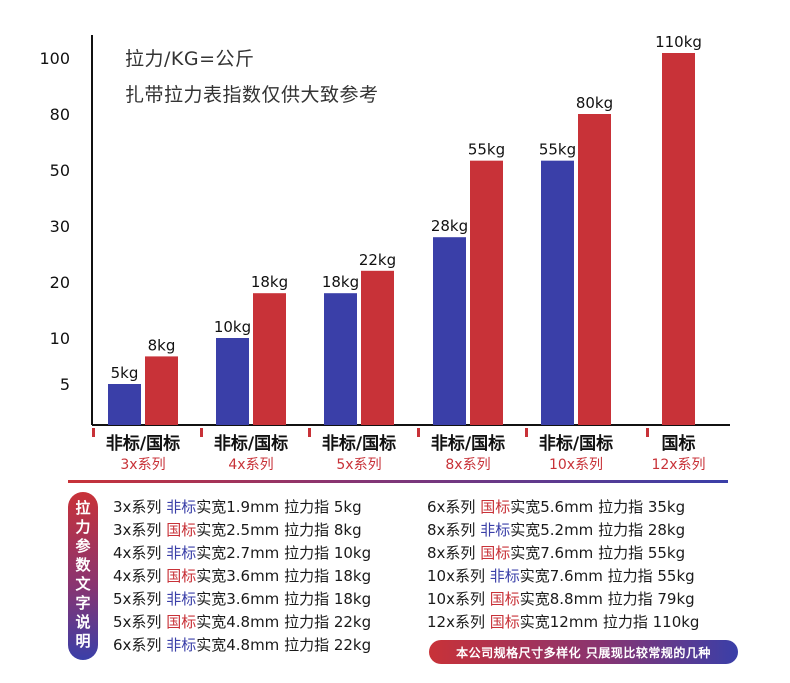  Describe the element at coordinates (328, 645) in the screenshot. I see `spec-pull: 拉力指 22kg` at that location.